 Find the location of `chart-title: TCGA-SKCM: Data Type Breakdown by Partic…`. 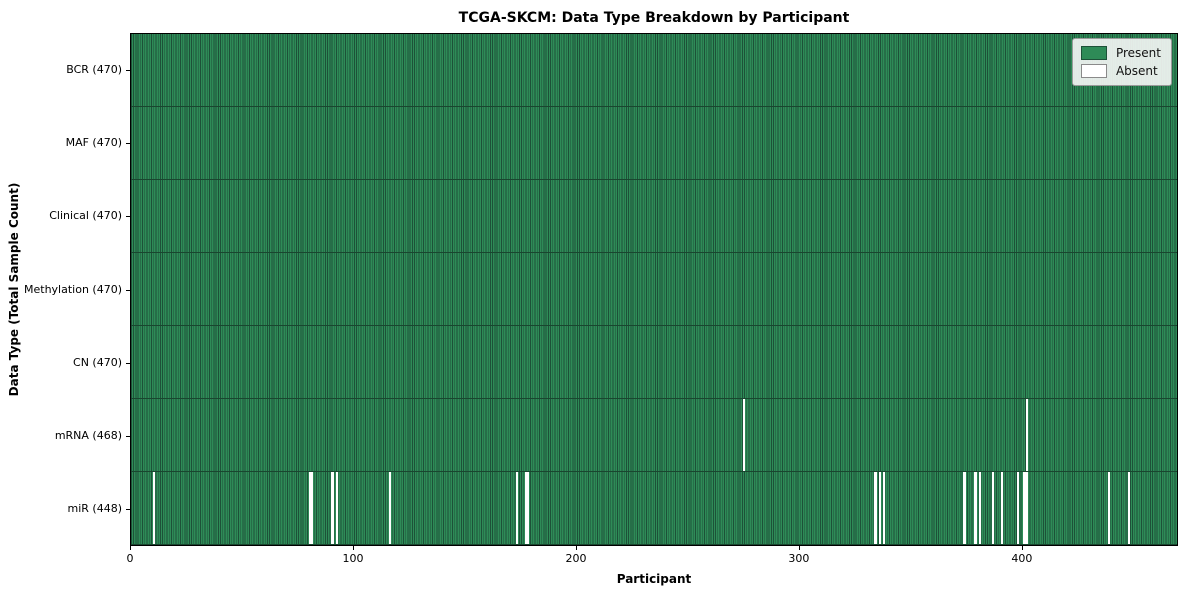

chart-title: TCGA-SKCM: Data Type Breakdown by Partic… is located at coordinates (654, 18).